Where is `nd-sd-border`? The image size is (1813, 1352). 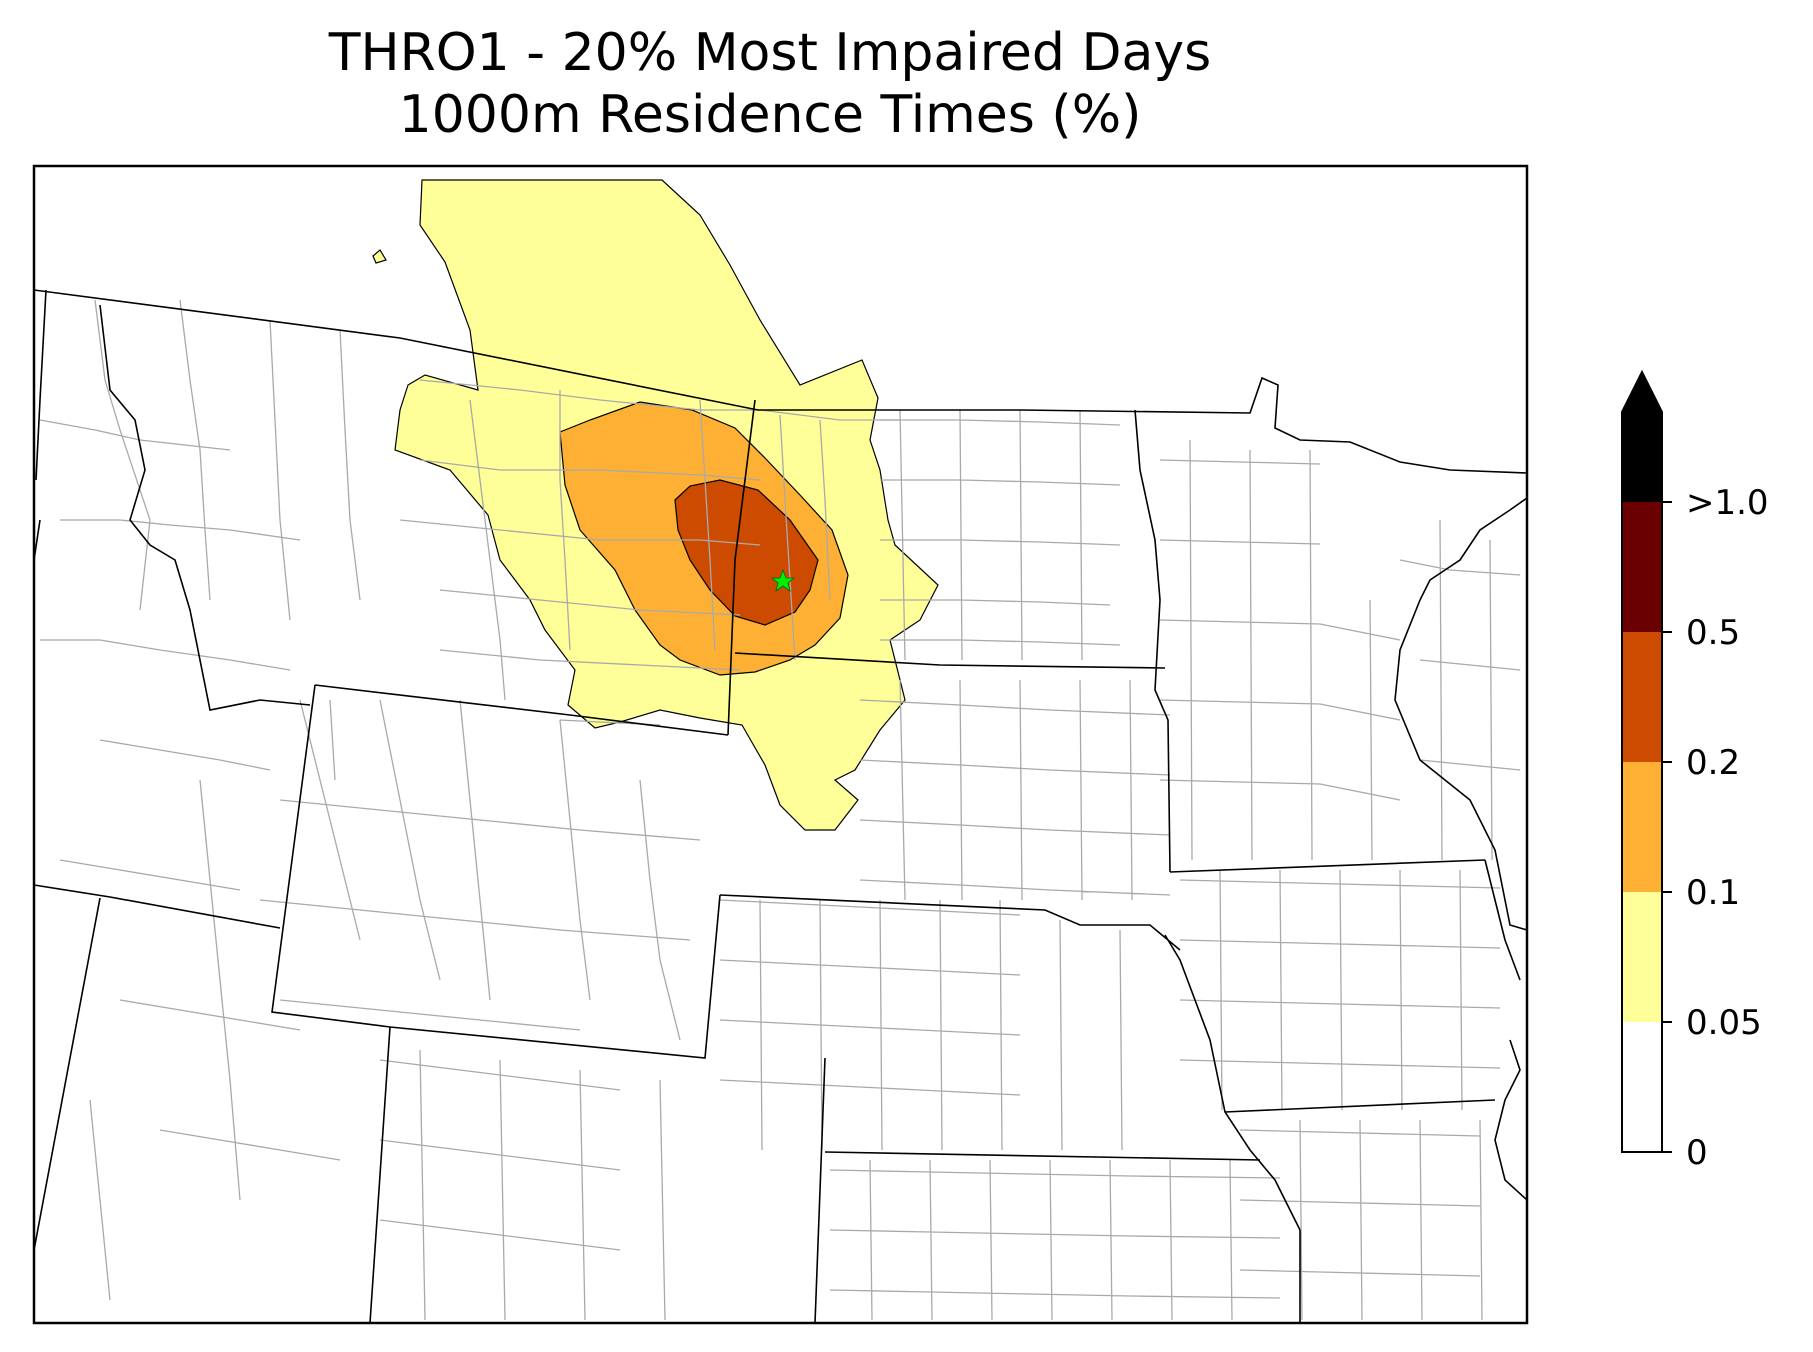
nd-sd-border is located at coordinates (950, 660).